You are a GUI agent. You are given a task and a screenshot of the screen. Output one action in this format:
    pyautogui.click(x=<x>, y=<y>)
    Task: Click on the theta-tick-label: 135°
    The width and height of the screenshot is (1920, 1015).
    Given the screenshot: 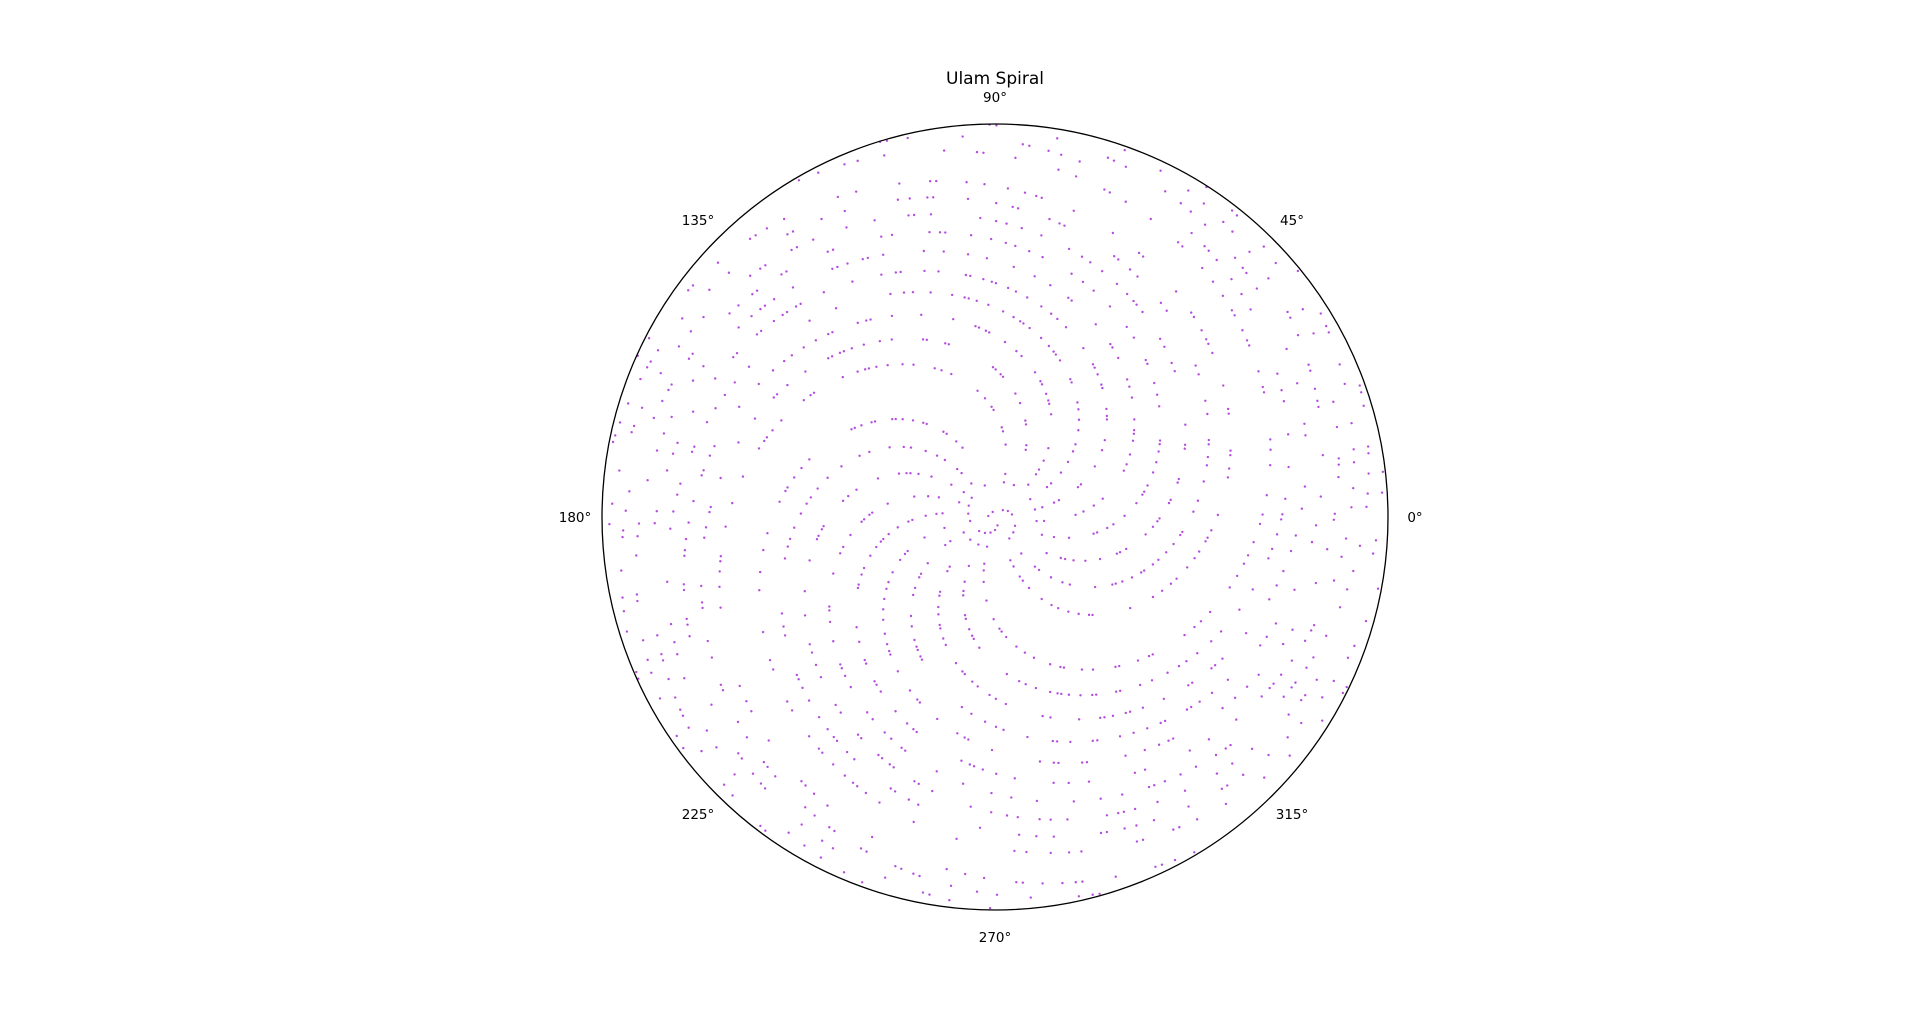 What is the action you would take?
    pyautogui.click(x=698, y=221)
    